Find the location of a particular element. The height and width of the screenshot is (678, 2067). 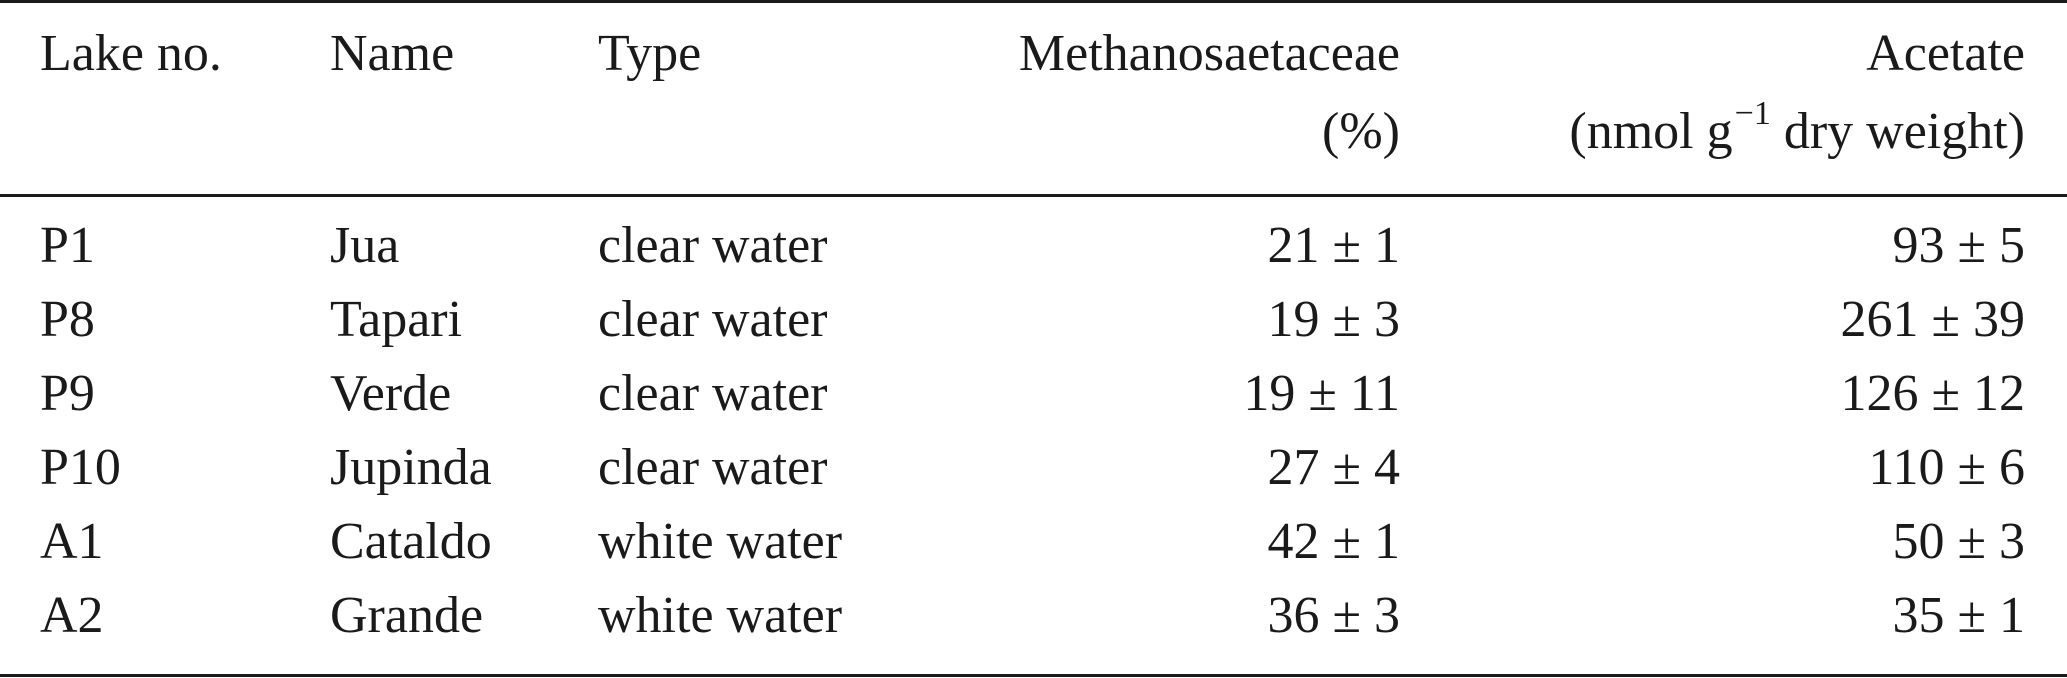

cell-methanosaetaceae: 36 ± 3 is located at coordinates (1333, 615).